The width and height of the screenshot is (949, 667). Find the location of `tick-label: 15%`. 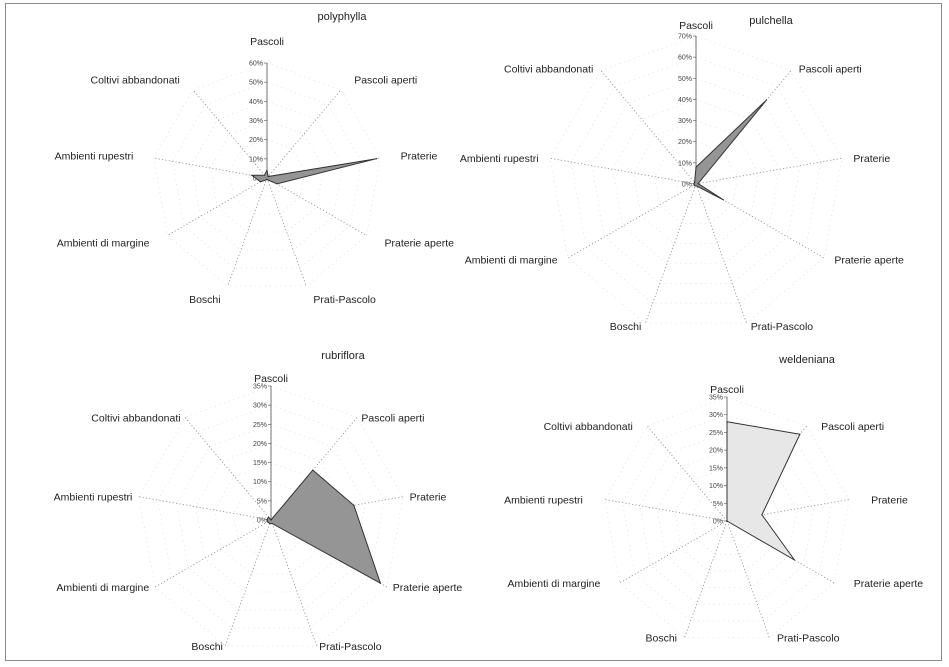

tick-label: 15% is located at coordinates (260, 463).